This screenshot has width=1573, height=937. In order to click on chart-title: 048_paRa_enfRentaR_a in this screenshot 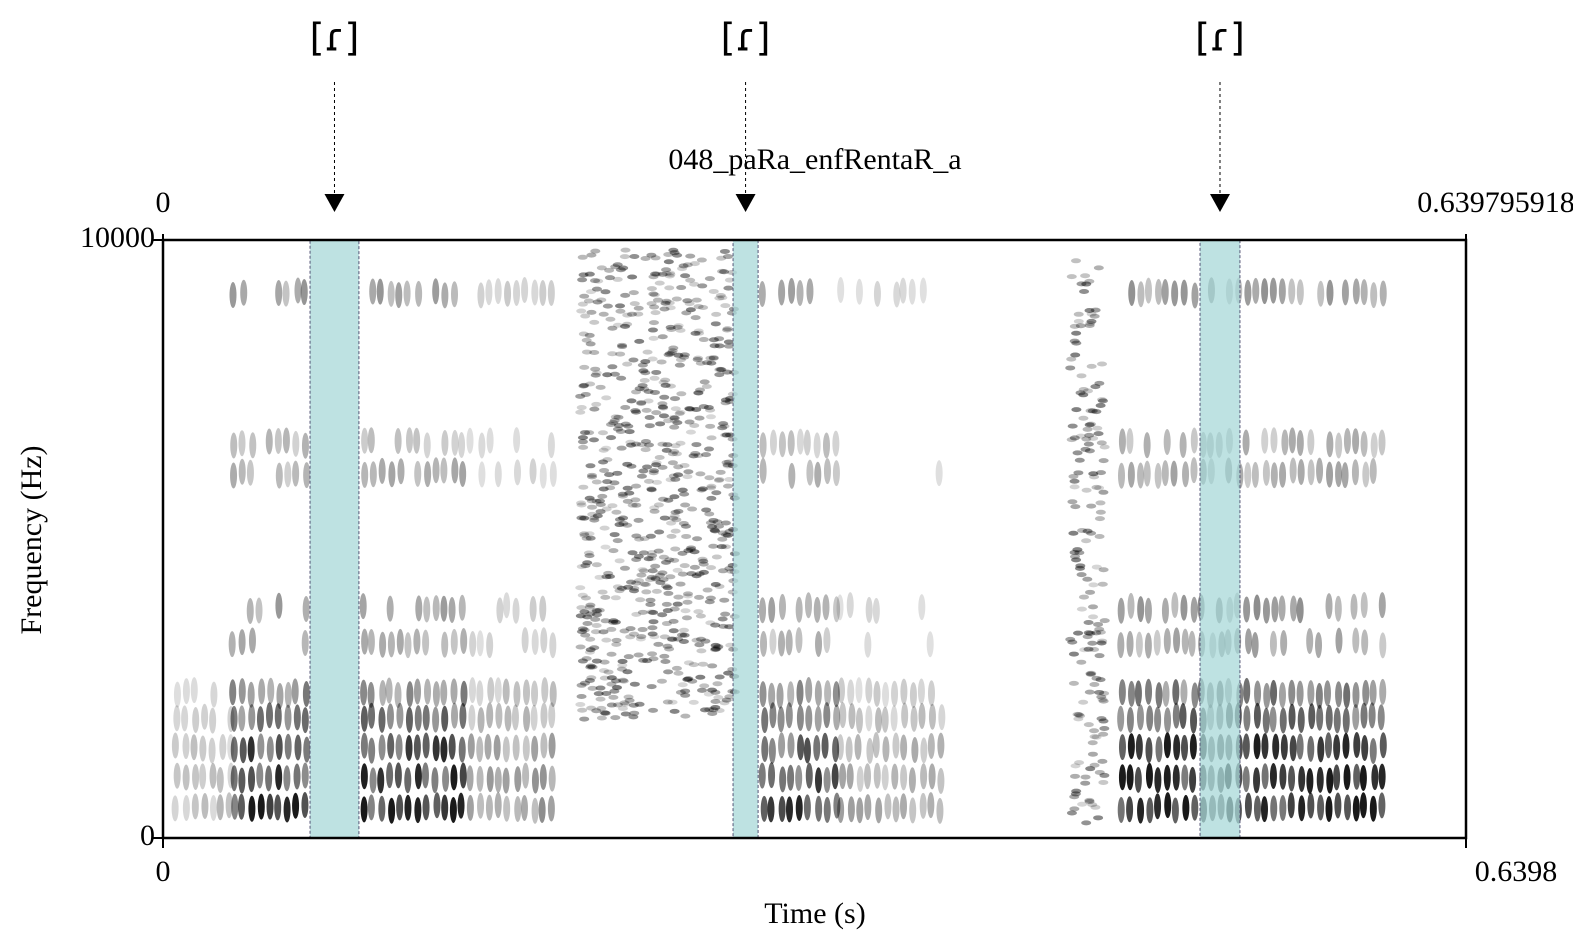, I will do `click(814, 159)`.